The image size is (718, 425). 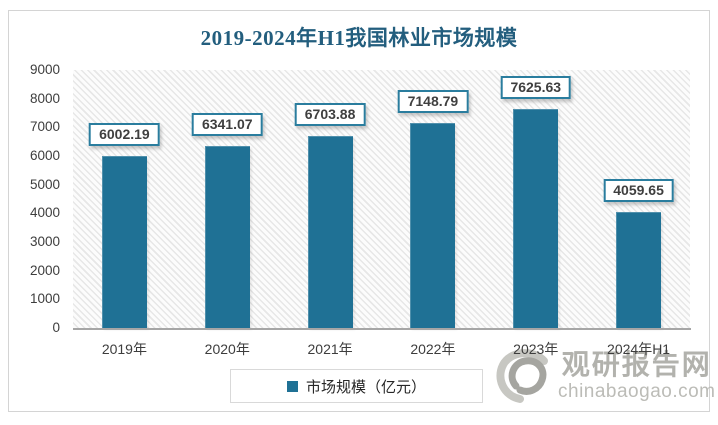 What do you see at coordinates (359, 38) in the screenshot?
I see `chart-title: 2019-2024年H1我国林业市场规模` at bounding box center [359, 38].